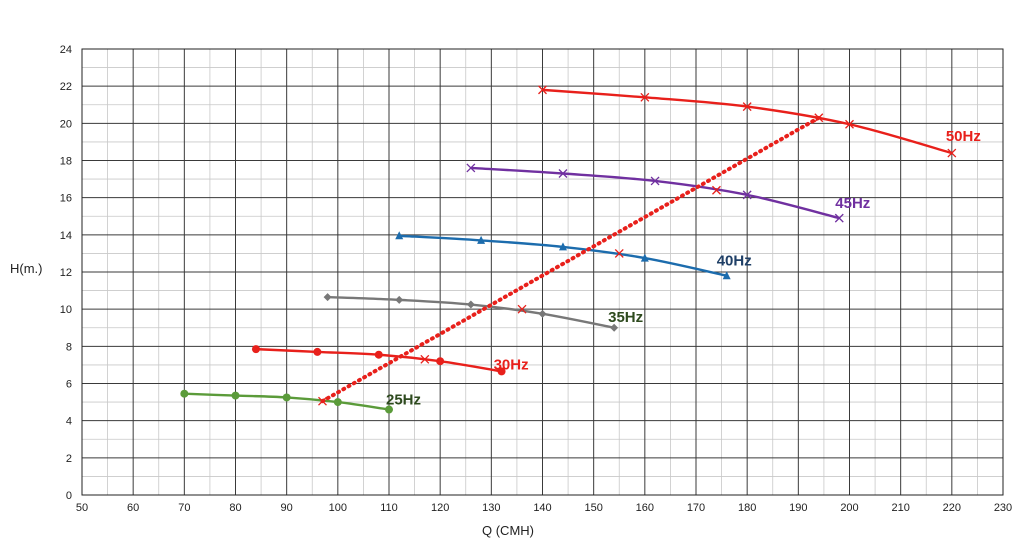 This screenshot has width=1024, height=553. Describe the element at coordinates (440, 508) in the screenshot. I see `x-tick-label: 120` at that location.